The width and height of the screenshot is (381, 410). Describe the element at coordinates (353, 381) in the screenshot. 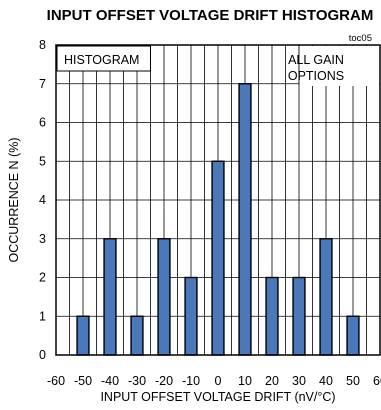

I see `x-tick-label: 50` at that location.